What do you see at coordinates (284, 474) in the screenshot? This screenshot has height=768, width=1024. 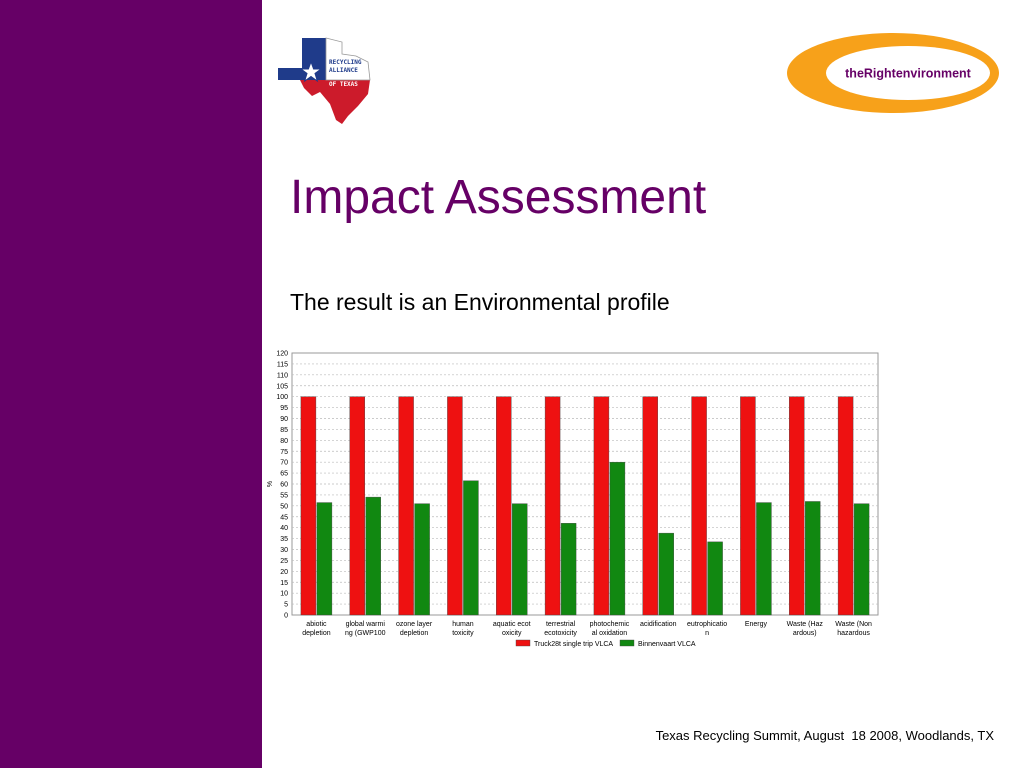 I see `y-tick-label: 65` at bounding box center [284, 474].